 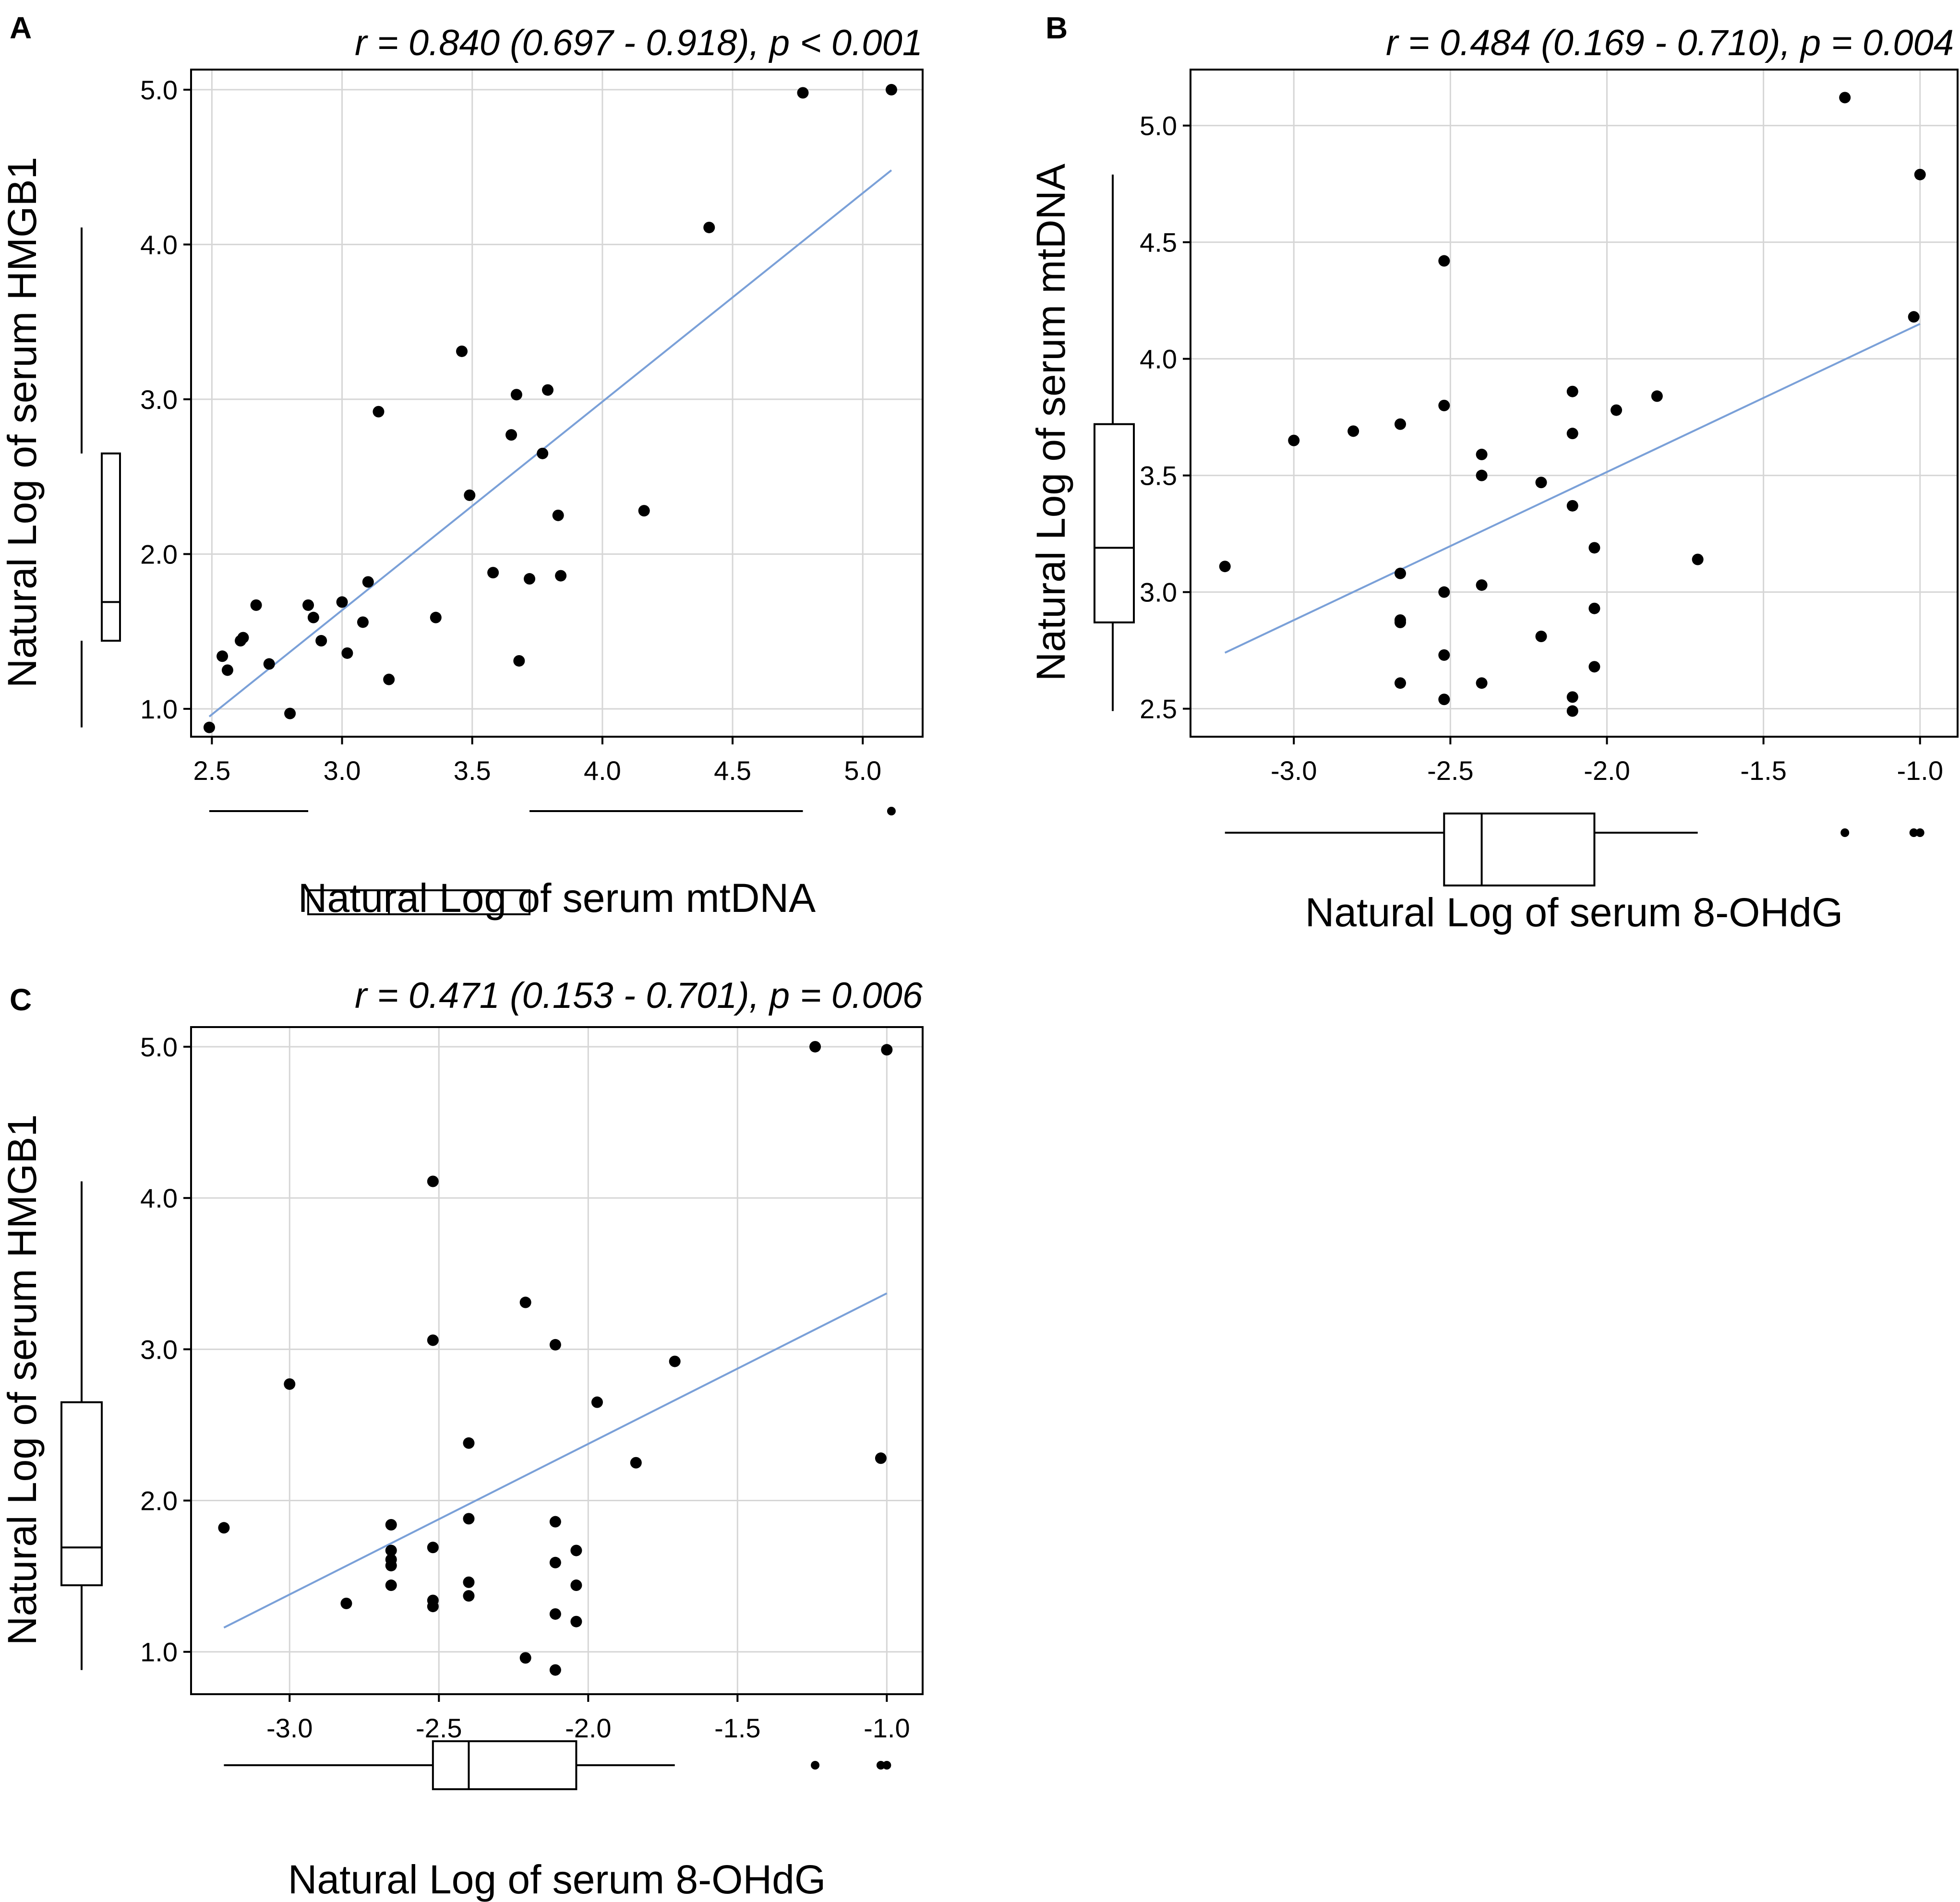 What do you see at coordinates (1114, 523) in the screenshot?
I see `box-iqr` at bounding box center [1114, 523].